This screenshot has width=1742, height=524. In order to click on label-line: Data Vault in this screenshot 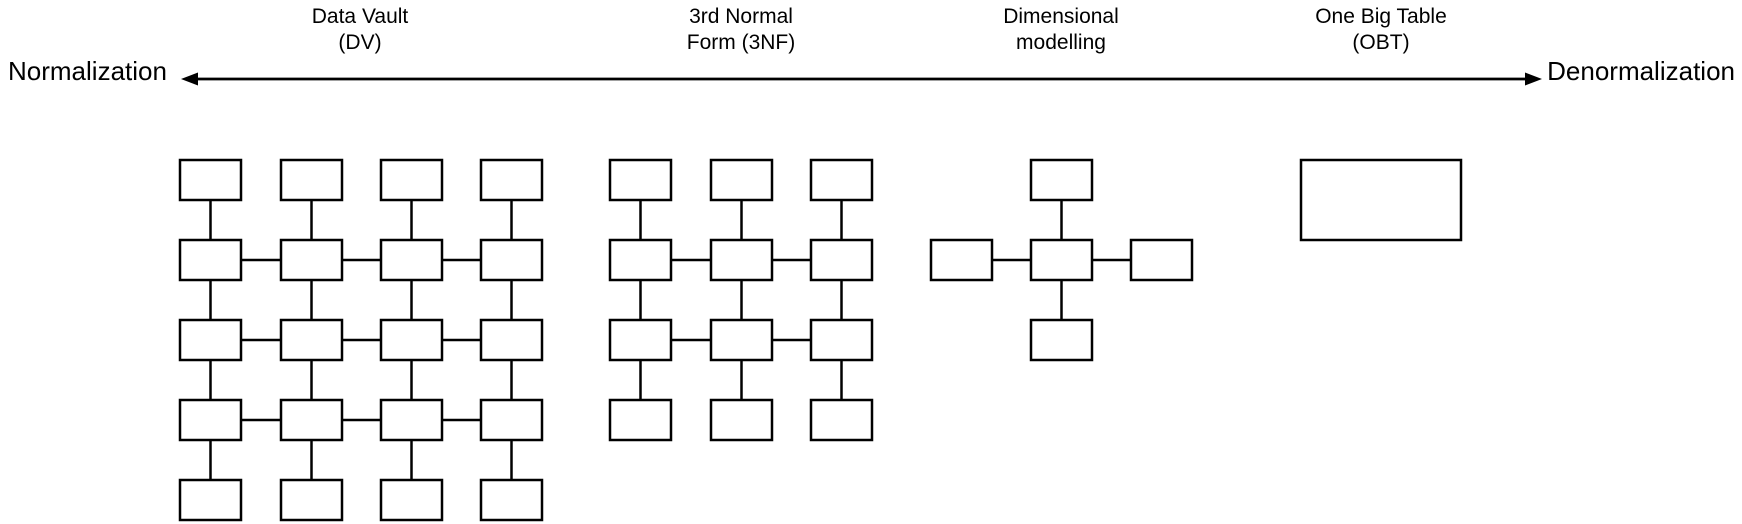, I will do `click(360, 16)`.